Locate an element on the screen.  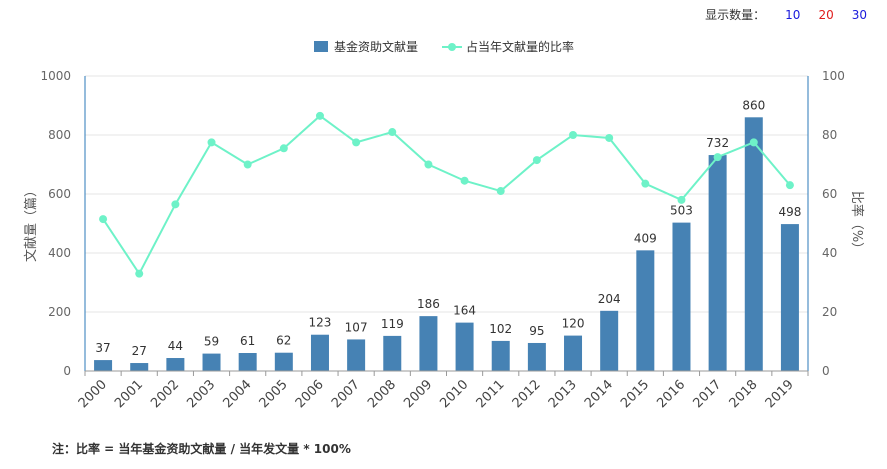
footnote: 注：比率 = 当年基金资助文献量 / 当年发文量 * 100% is located at coordinates (201, 449).